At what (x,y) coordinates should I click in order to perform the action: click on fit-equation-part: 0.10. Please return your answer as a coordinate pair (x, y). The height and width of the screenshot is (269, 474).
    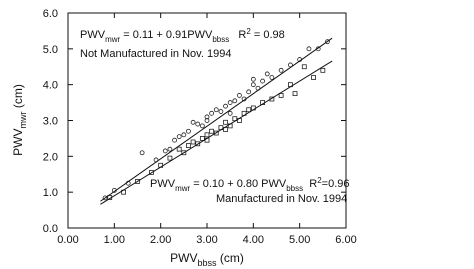
    Looking at the image, I should click on (213, 184).